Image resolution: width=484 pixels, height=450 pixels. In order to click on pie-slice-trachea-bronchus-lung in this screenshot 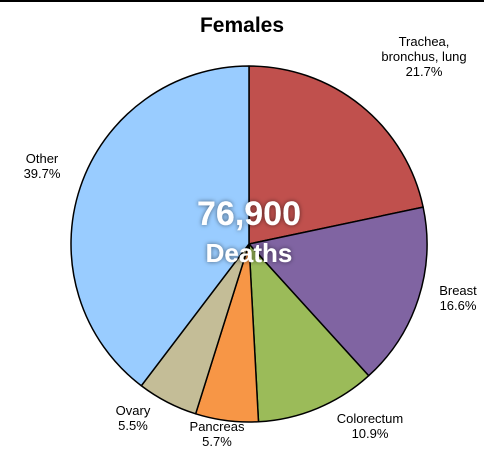, I will do `click(336, 155)`.